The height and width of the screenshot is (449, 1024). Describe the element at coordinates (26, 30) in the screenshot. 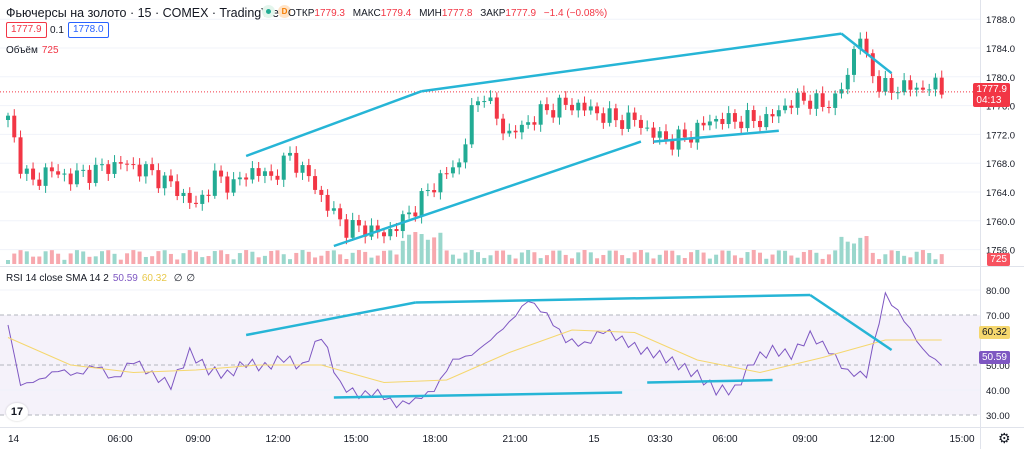

I see `sell-price-button: 1777.9` at that location.